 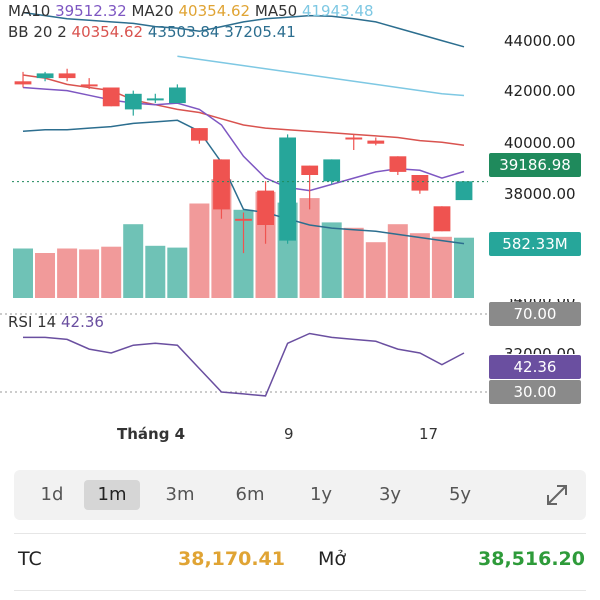 What do you see at coordinates (180, 494) in the screenshot?
I see `period-3m: 3m` at bounding box center [180, 494].